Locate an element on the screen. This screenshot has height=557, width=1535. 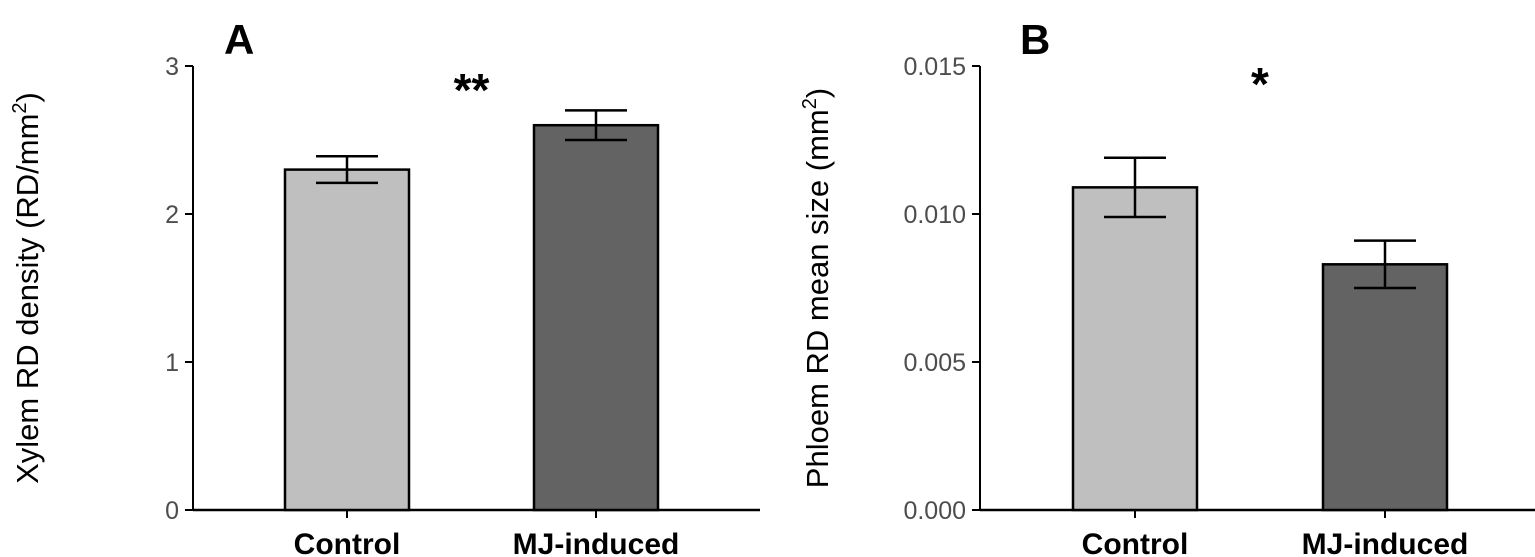
panel-label: A is located at coordinates (239, 39).